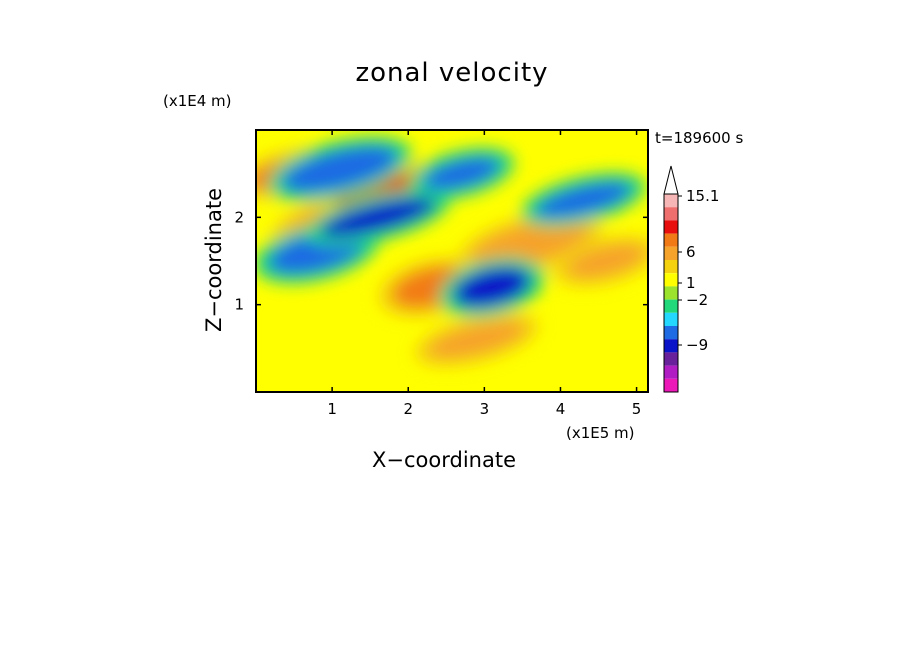 The width and height of the screenshot is (904, 654). What do you see at coordinates (197, 101) in the screenshot?
I see `y-axis-unit: (x1E4 m)` at bounding box center [197, 101].